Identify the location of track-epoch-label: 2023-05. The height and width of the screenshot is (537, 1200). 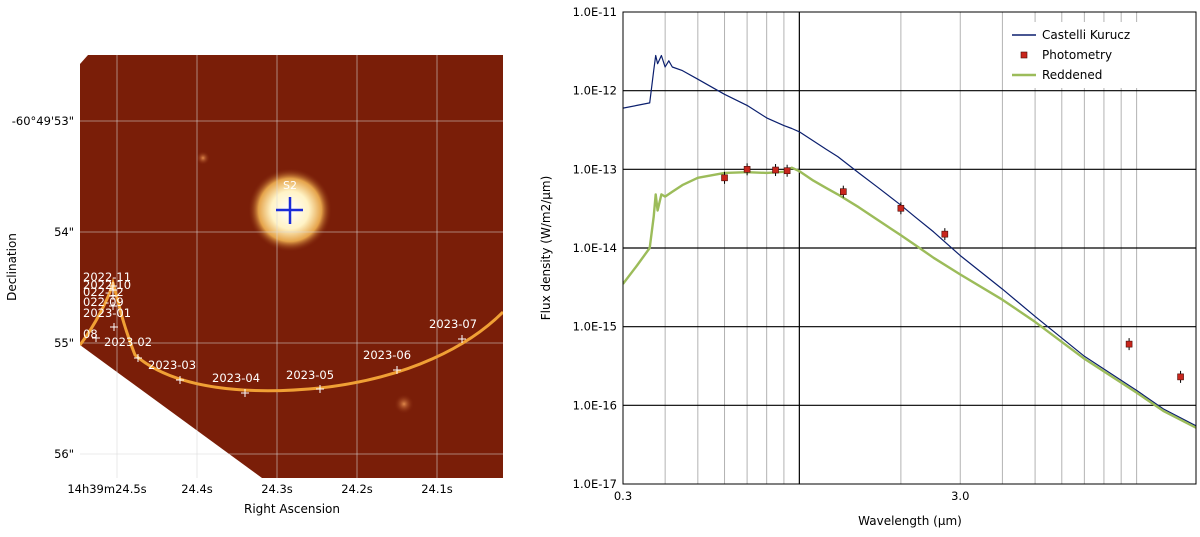
(310, 375).